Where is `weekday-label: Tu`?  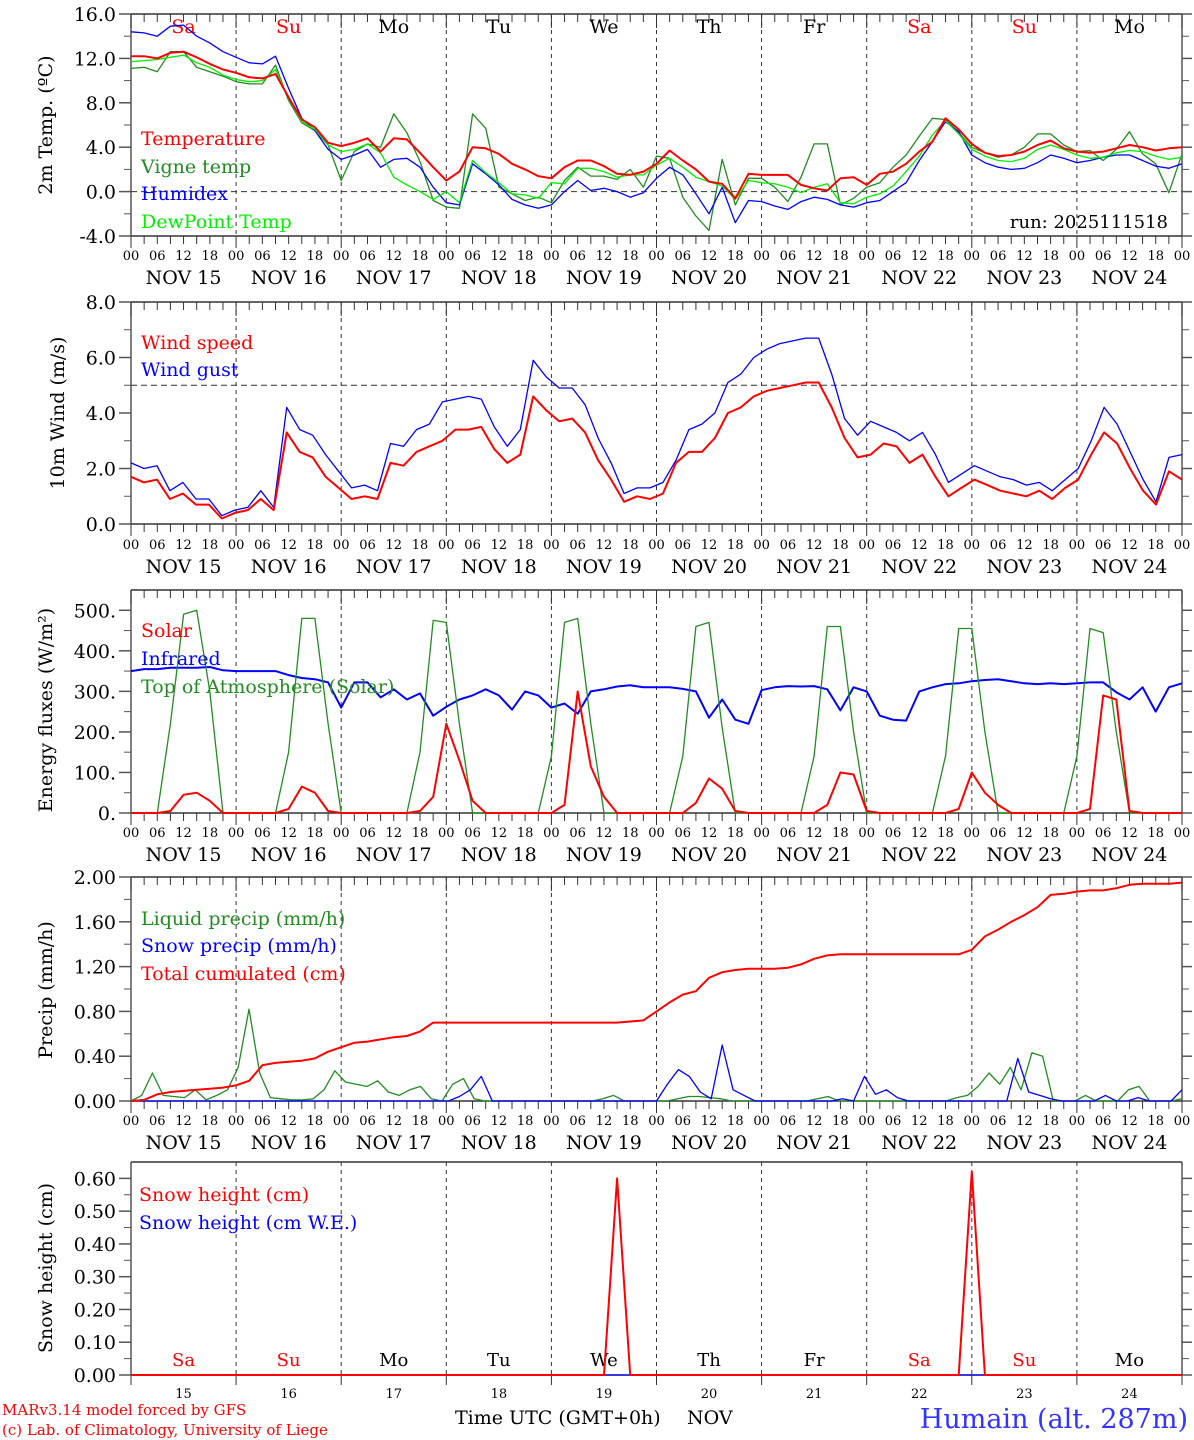 weekday-label: Tu is located at coordinates (498, 27).